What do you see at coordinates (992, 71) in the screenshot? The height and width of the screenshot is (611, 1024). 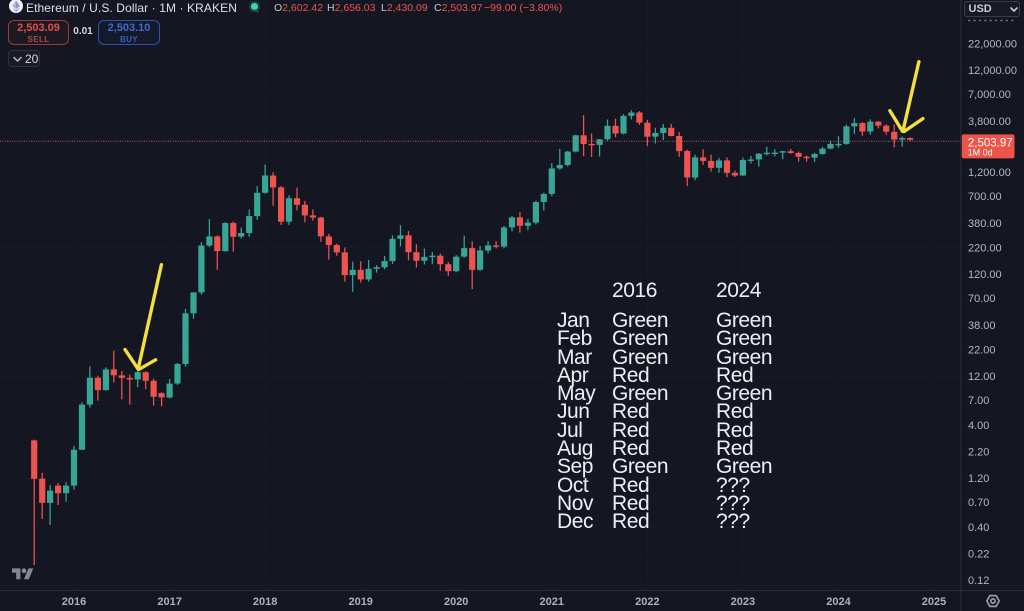 I see `svg-text: 12,000.00` at bounding box center [992, 71].